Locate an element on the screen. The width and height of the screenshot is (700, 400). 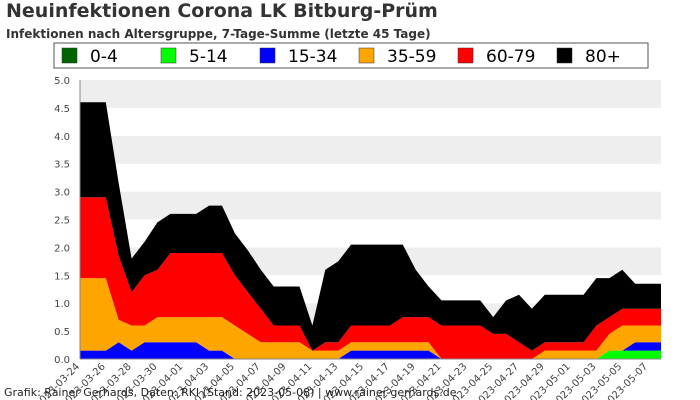
y-tick-label: 1.5 is located at coordinates (62, 276).